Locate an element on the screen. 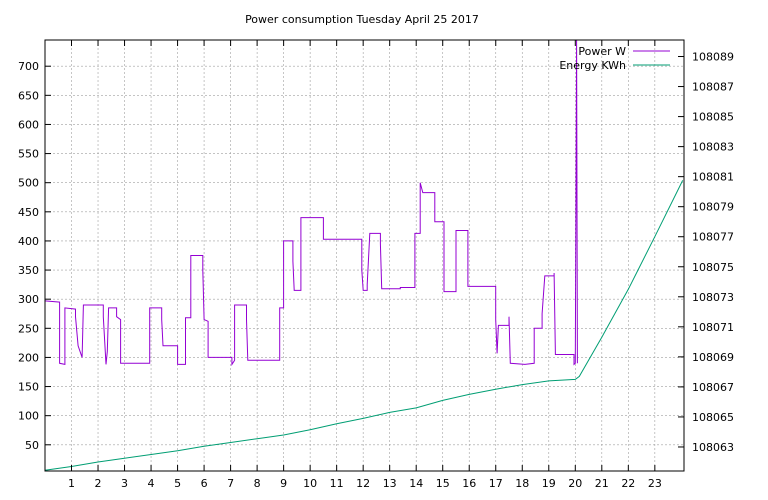  y2-tick-label: 108073 is located at coordinates (713, 297).